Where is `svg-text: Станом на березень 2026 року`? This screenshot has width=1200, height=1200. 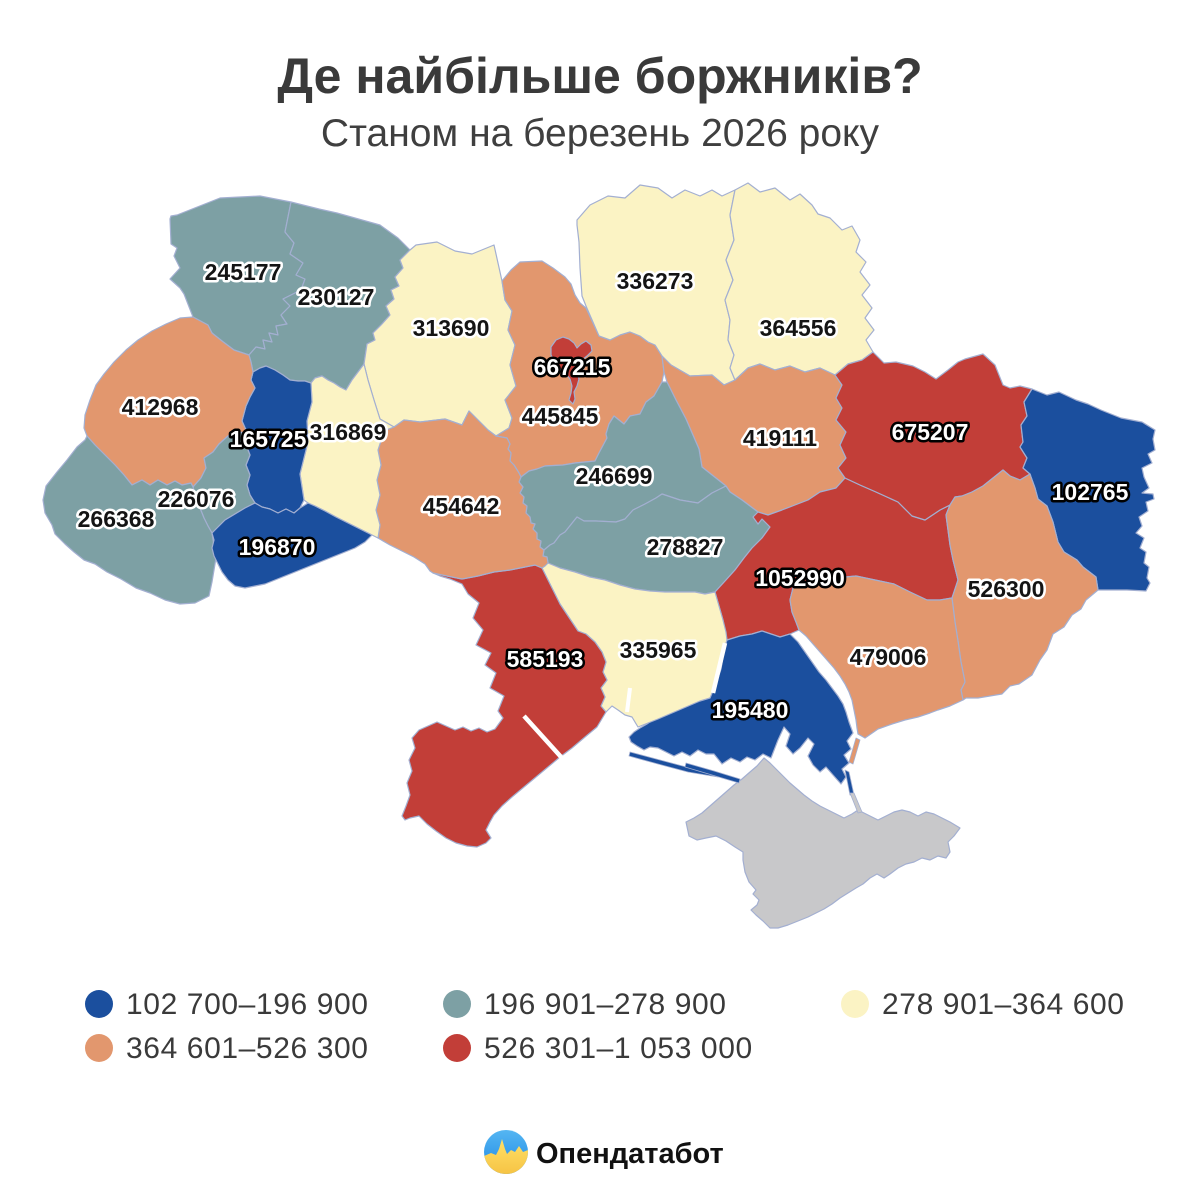
svg-text: Станом на березень 2026 року is located at coordinates (600, 133).